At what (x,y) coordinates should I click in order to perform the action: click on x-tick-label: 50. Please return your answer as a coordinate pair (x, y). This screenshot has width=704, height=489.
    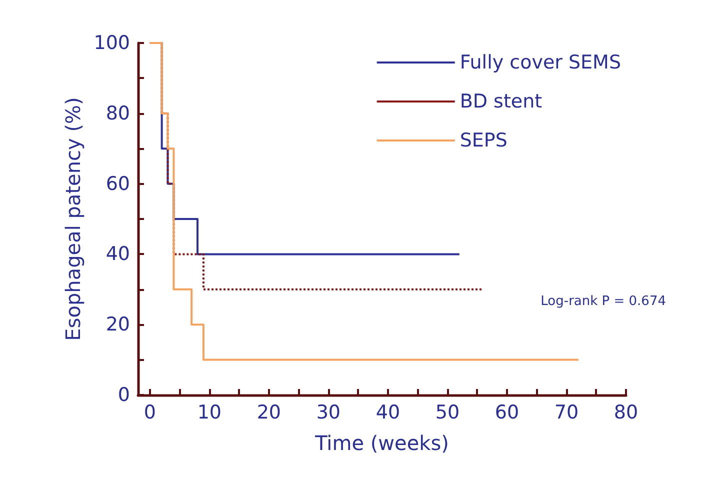
    Looking at the image, I should click on (447, 413).